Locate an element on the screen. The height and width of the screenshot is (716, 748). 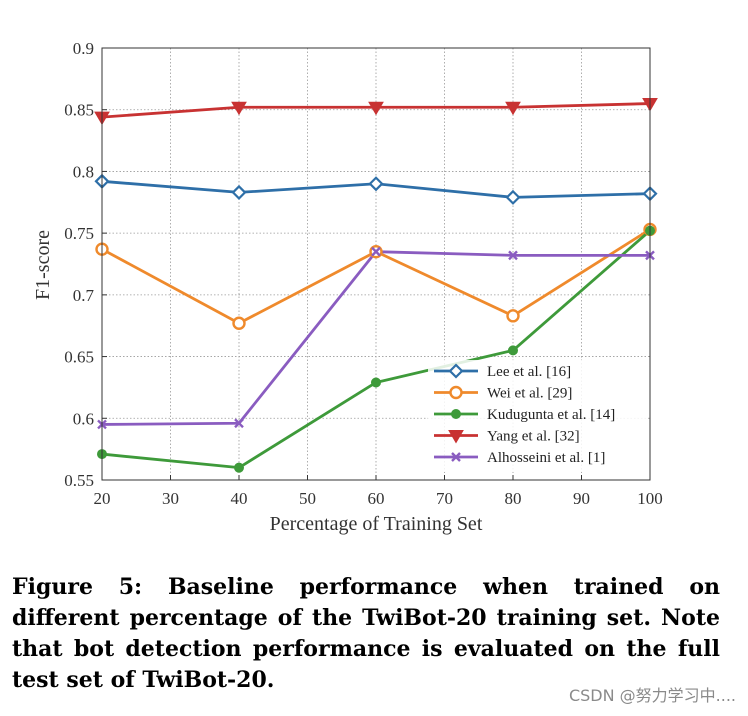
x-tick-label: 60 is located at coordinates (376, 498).